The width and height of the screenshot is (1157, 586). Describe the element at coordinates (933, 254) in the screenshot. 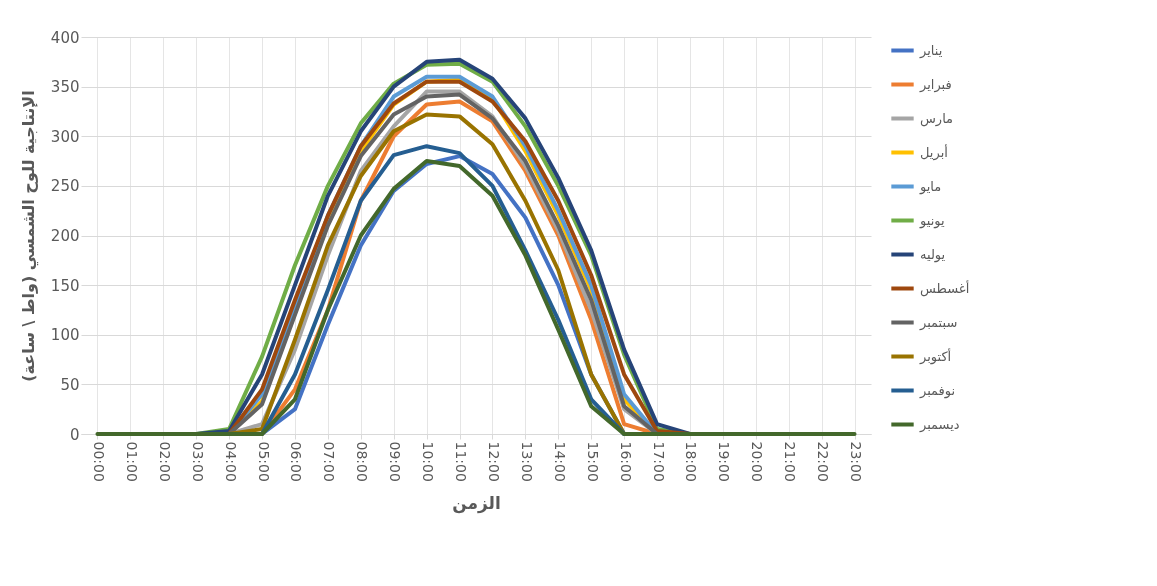

I see `legend-label: يوليه` at that location.